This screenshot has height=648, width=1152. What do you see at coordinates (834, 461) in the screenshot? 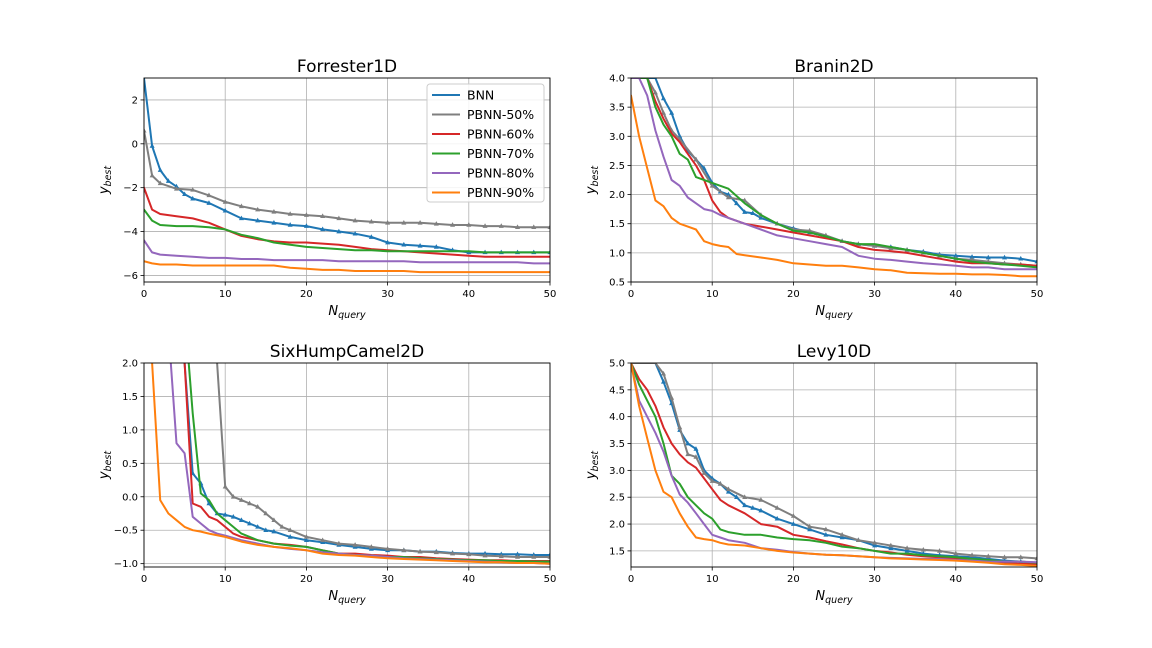
I see `series-line-pbnn-50pct` at bounding box center [834, 461].